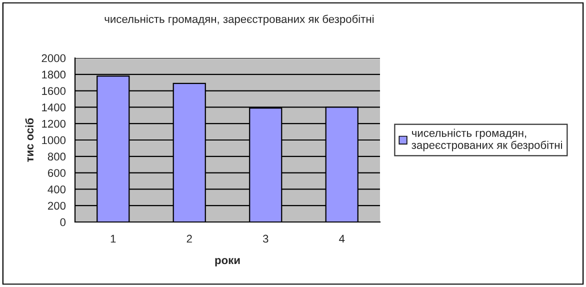  What do you see at coordinates (57, 206) in the screenshot?
I see `y-tick-label: 200` at bounding box center [57, 206].